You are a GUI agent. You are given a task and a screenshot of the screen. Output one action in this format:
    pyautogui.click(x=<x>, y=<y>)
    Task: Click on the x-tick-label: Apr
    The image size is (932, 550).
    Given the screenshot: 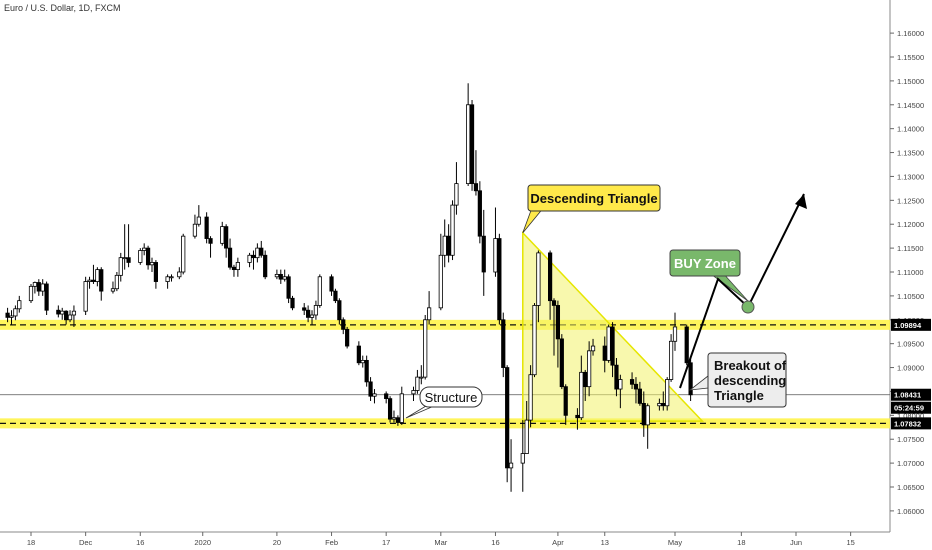 What is the action you would take?
    pyautogui.click(x=558, y=542)
    